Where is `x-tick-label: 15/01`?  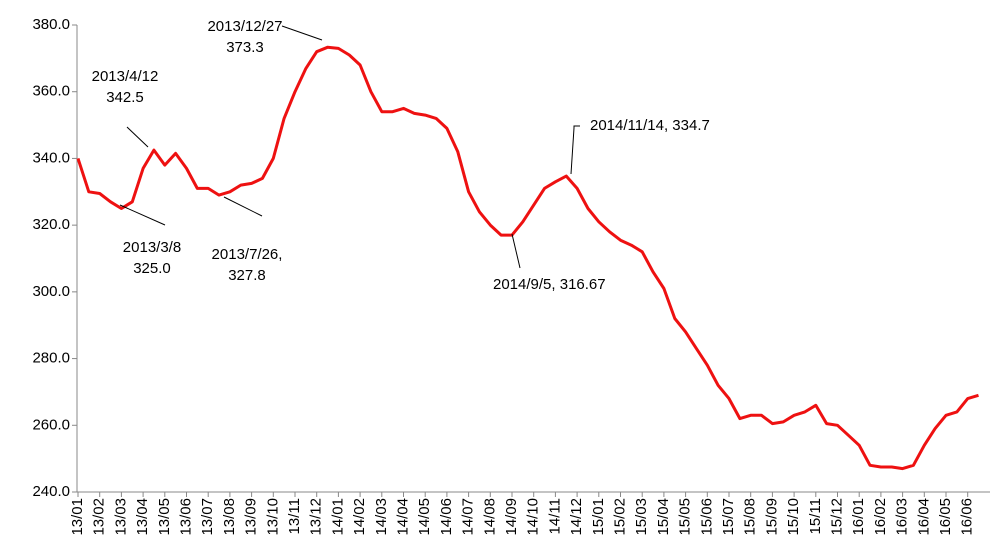 x-tick-label: 15/01 is located at coordinates (598, 517).